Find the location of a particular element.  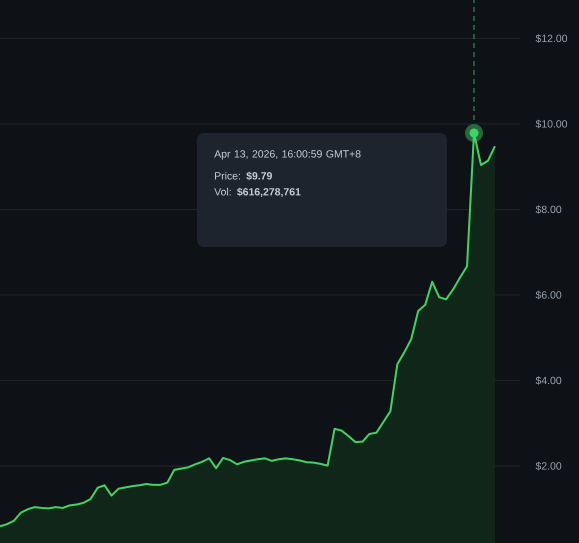

annotation: Vol: $616,278,761 is located at coordinates (257, 193).